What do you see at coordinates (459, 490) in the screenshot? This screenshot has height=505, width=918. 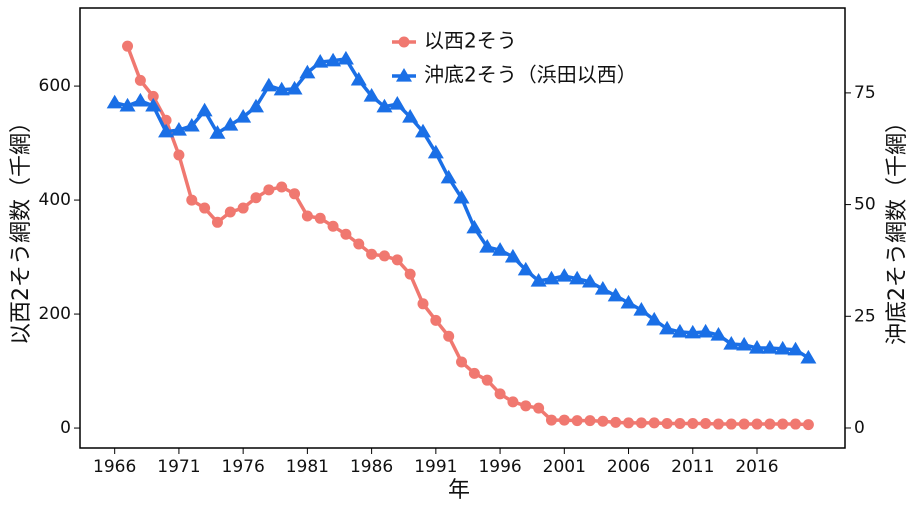 I see `x-axis-label: 年` at bounding box center [459, 490].